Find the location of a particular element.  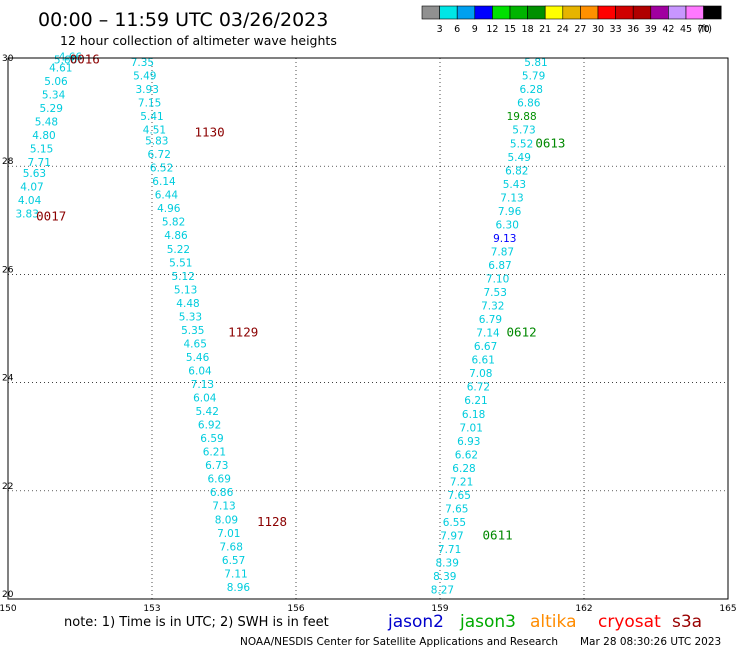

wave-height-label: 5.34 is located at coordinates (54, 96).